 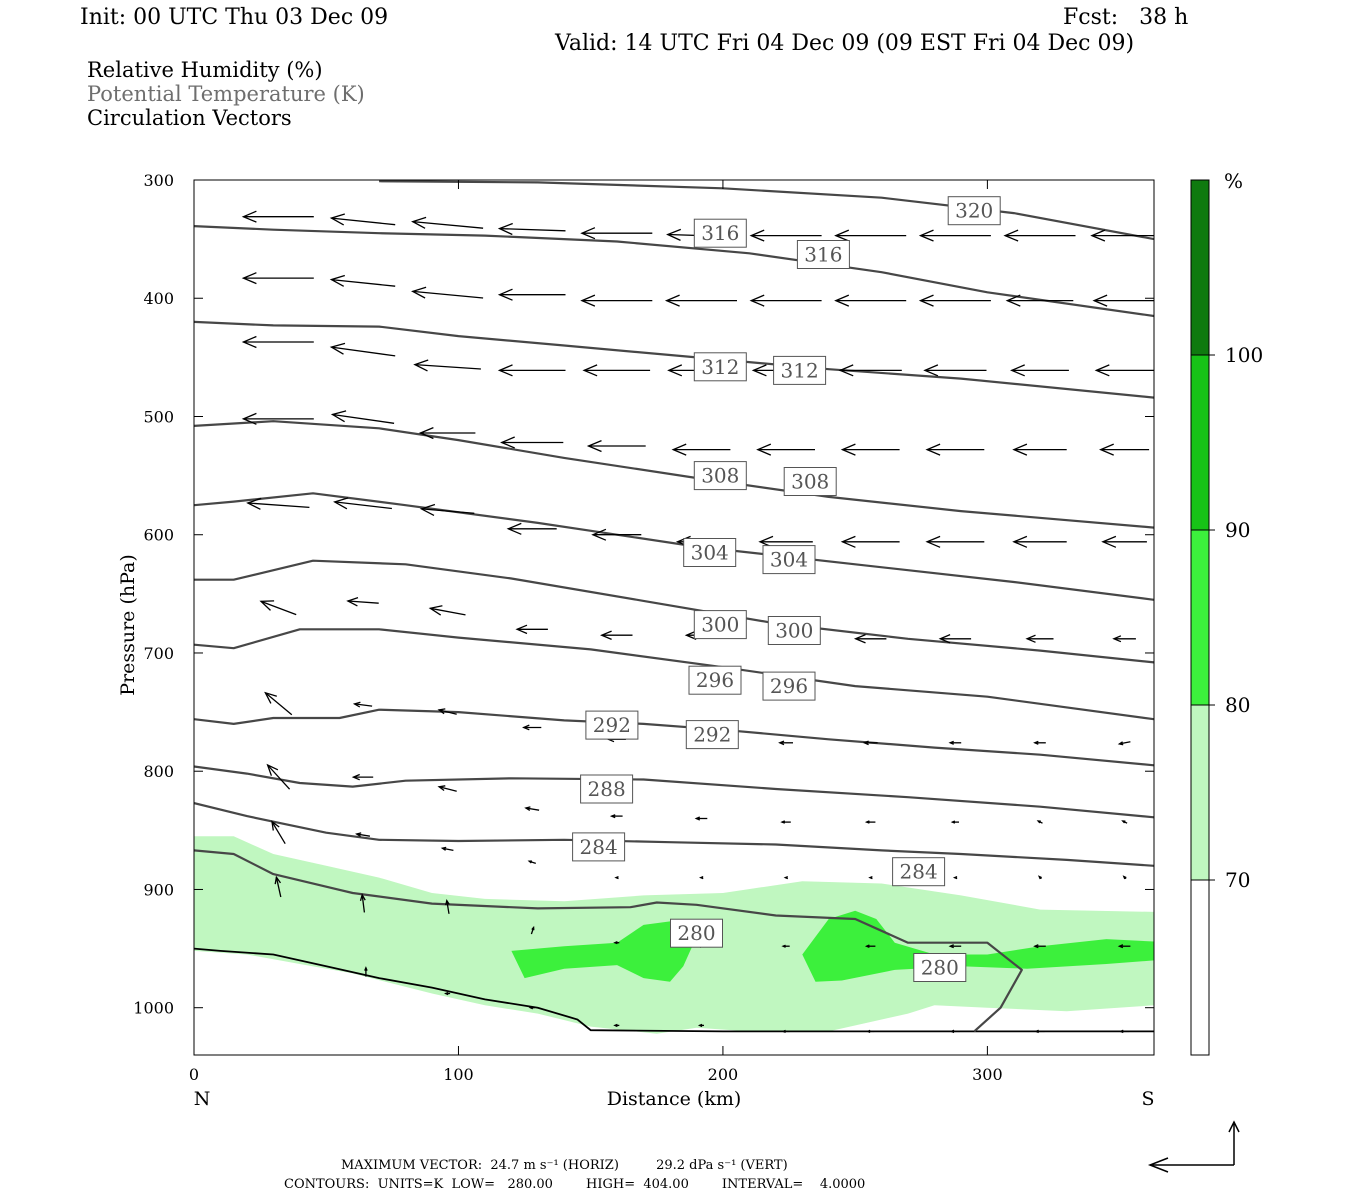 What do you see at coordinates (158, 417) in the screenshot?
I see `y-tick-label: 500` at bounding box center [158, 417].